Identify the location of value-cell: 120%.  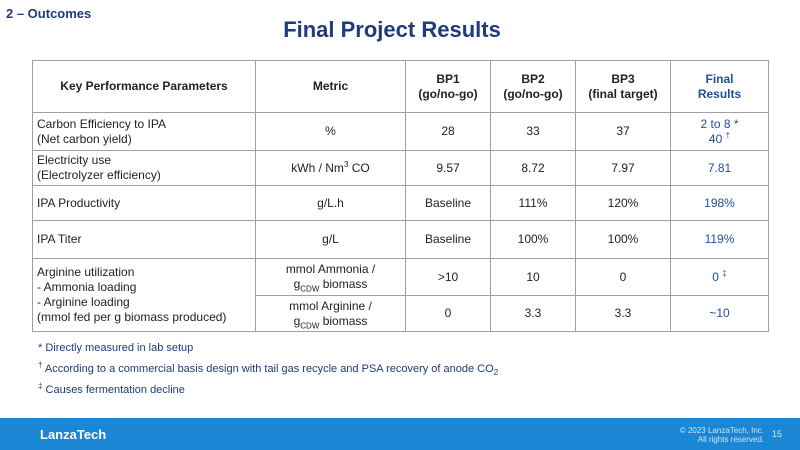
(623, 203).